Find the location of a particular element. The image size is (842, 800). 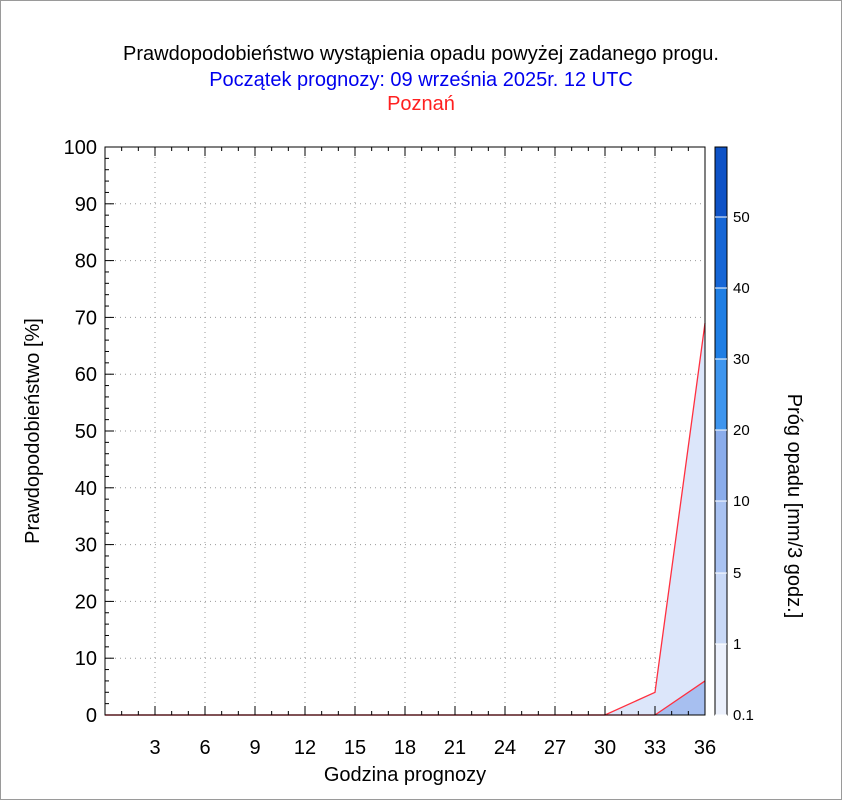

colorbar-tick-label: 50 is located at coordinates (741, 217).